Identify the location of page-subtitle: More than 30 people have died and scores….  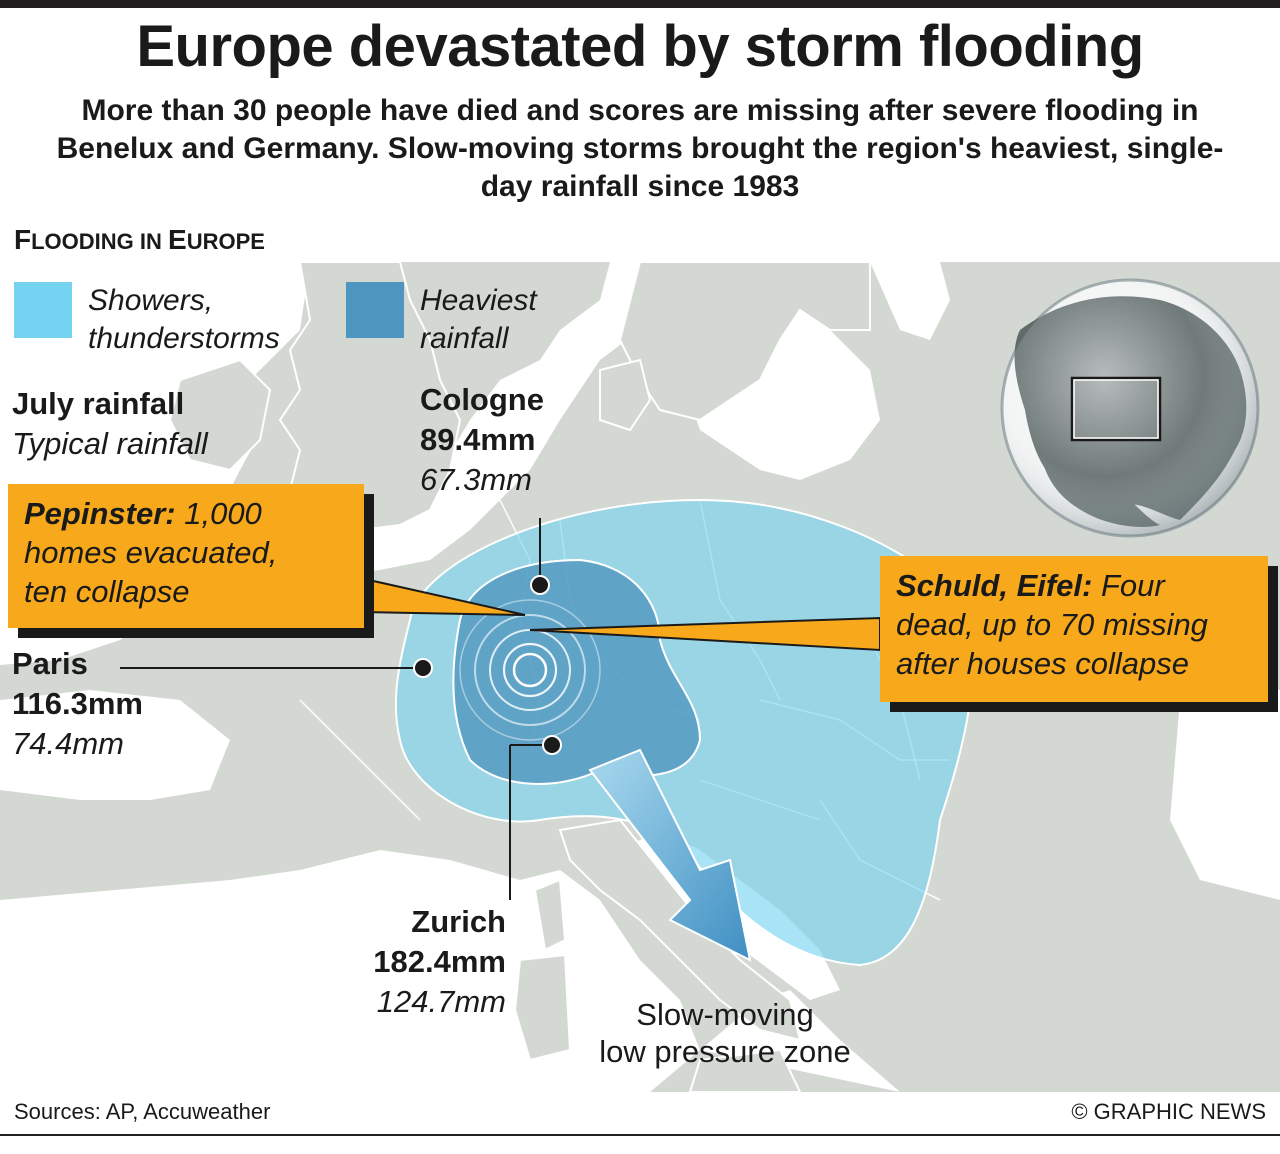
(640, 148).